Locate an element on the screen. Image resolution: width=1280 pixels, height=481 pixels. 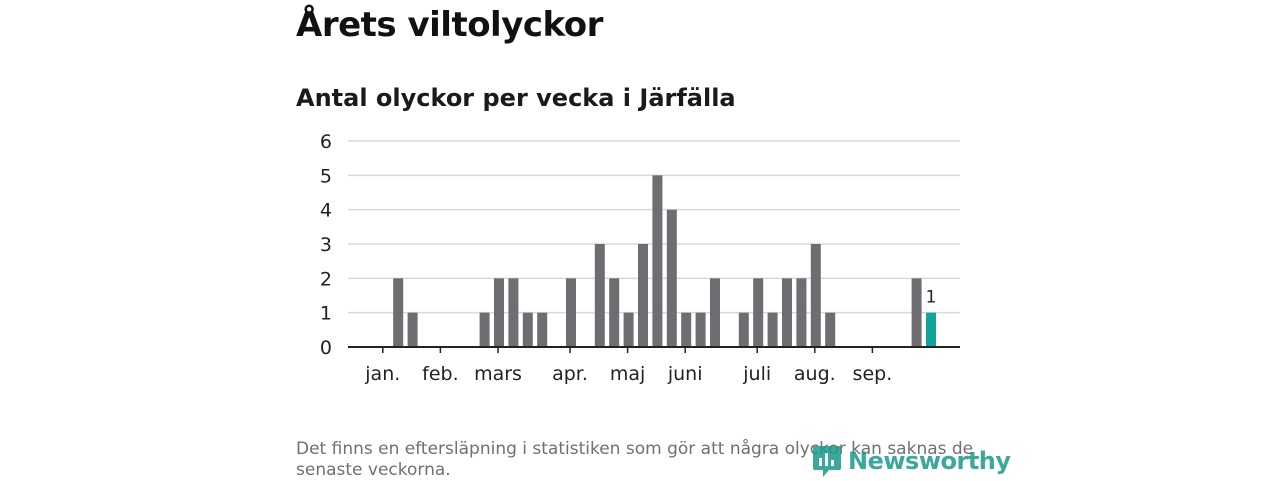
y-tick-label: 5 is located at coordinates (326, 176).